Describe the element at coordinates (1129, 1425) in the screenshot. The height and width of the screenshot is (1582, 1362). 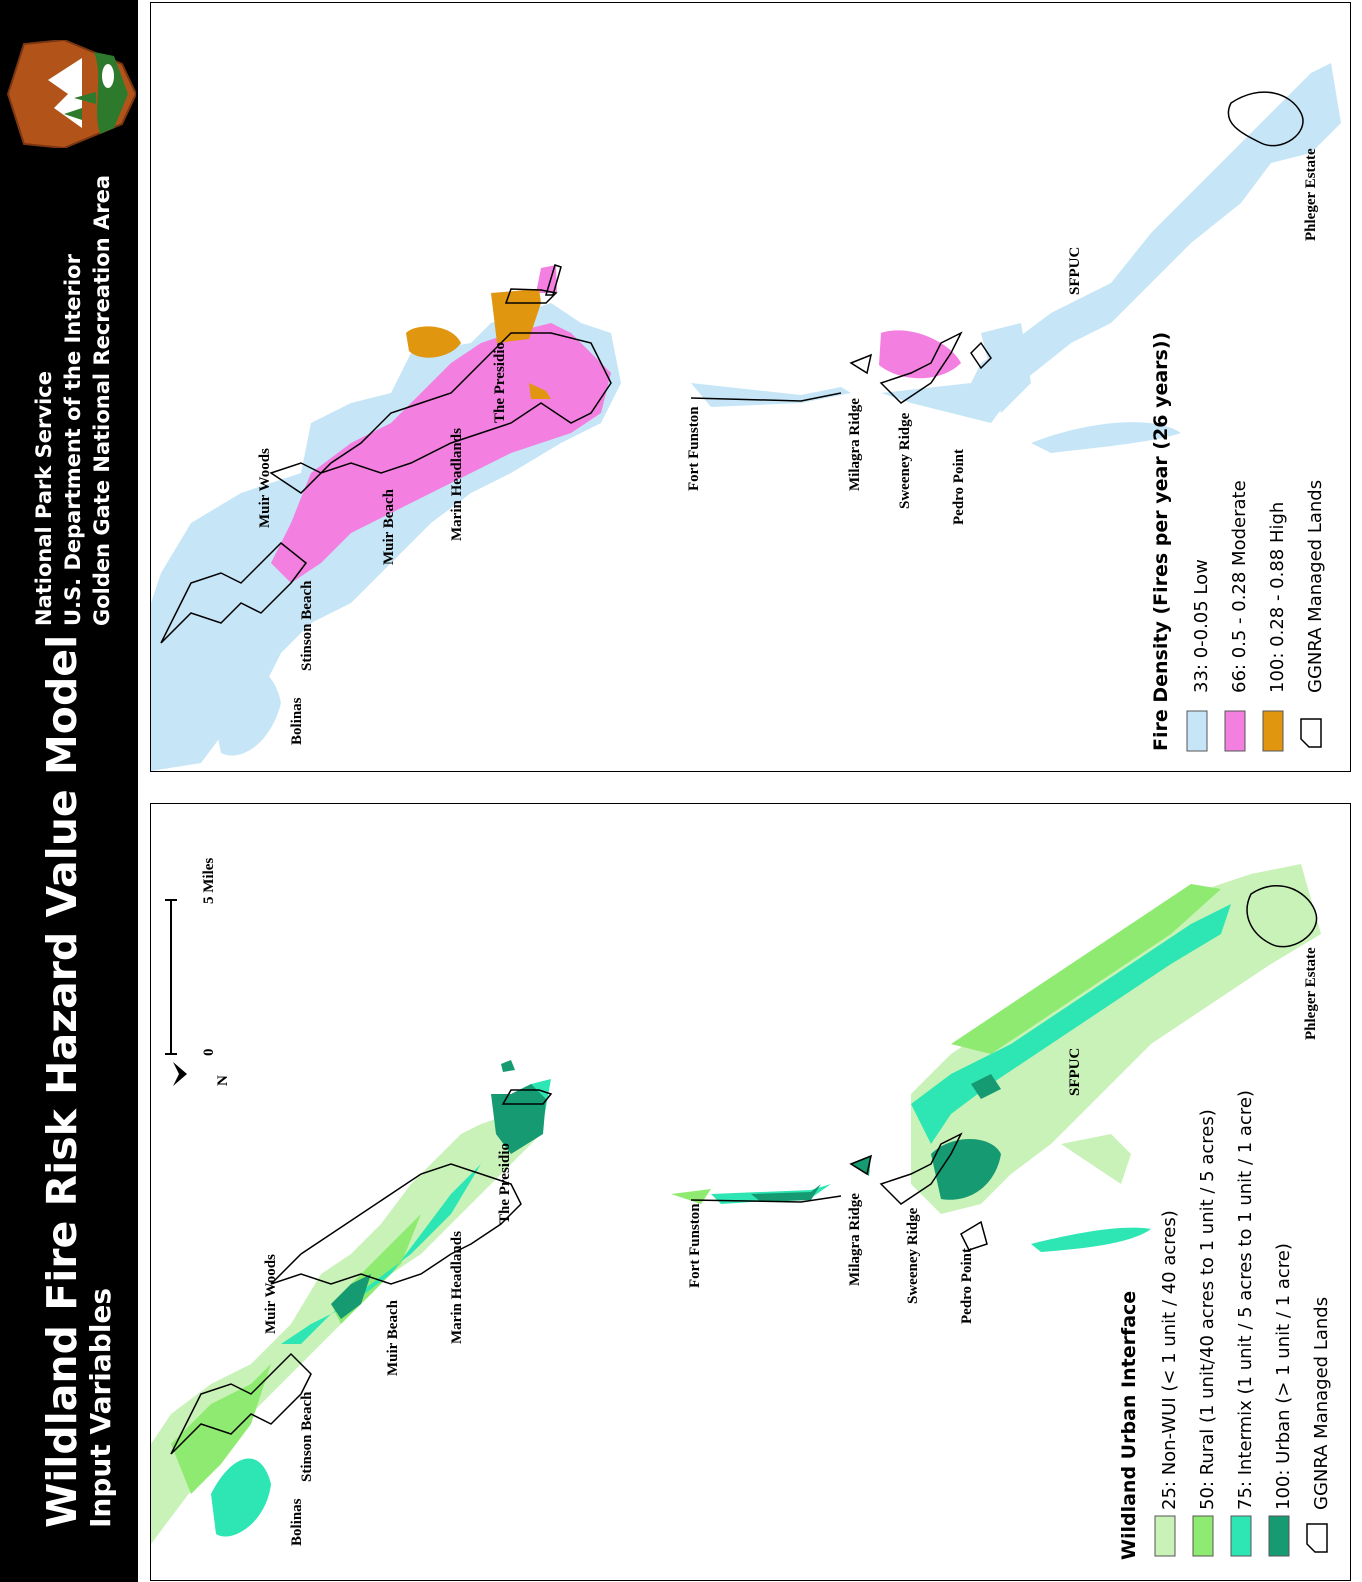
I see `wui-legend-title: Wildland Urban Interface` at that location.